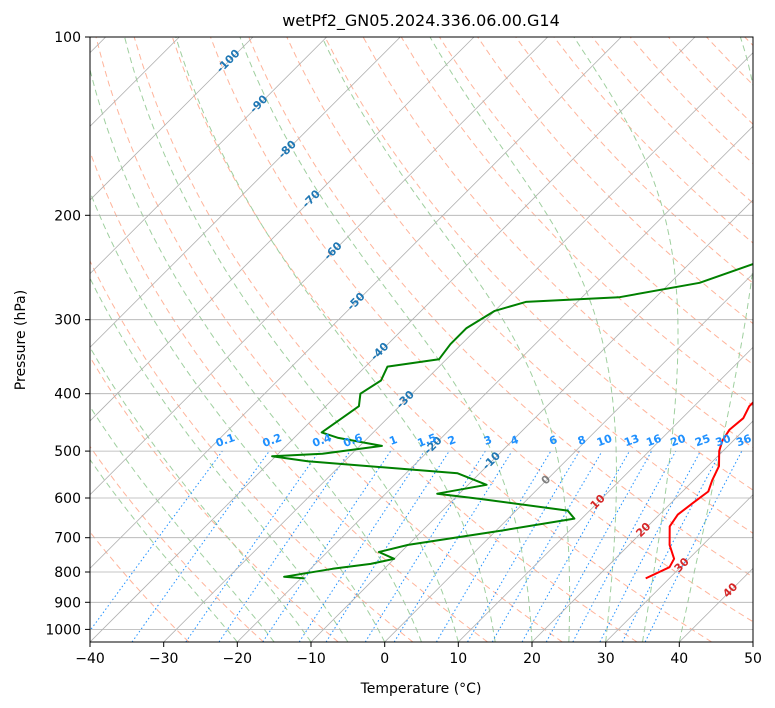 This screenshot has width=775, height=708. I want to click on x-tick-label: 10, so click(458, 659).